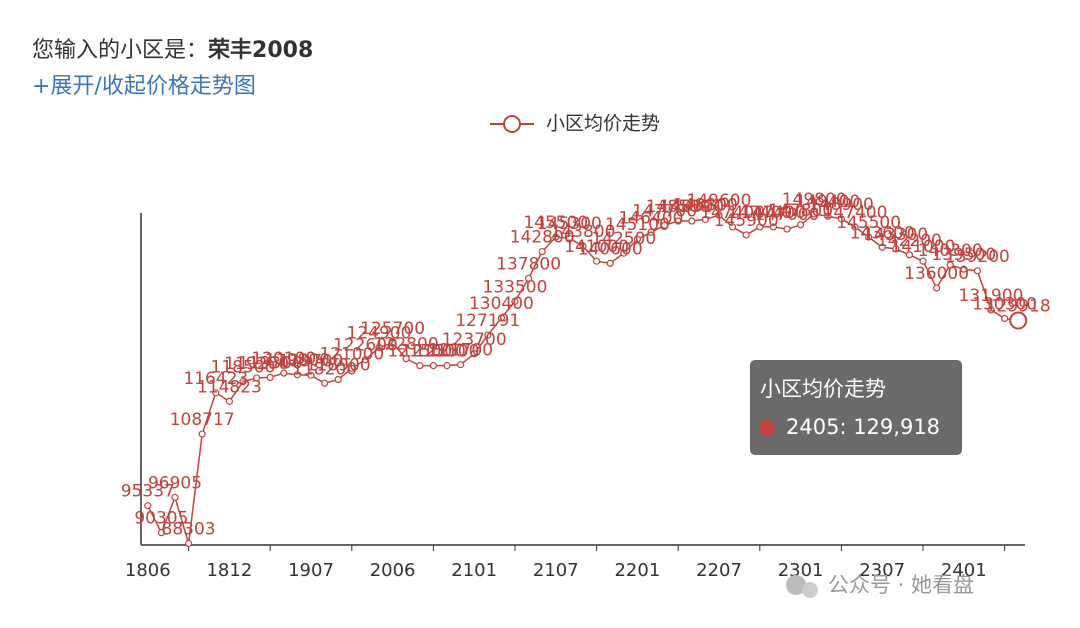 The image size is (1080, 628). I want to click on legend-symbol, so click(512, 124).